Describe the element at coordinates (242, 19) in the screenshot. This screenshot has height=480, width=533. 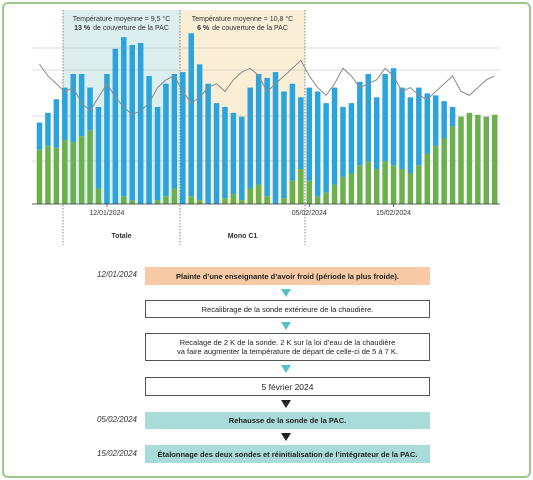
I see `region-note: Température moyenne = 10,8 °C` at that location.